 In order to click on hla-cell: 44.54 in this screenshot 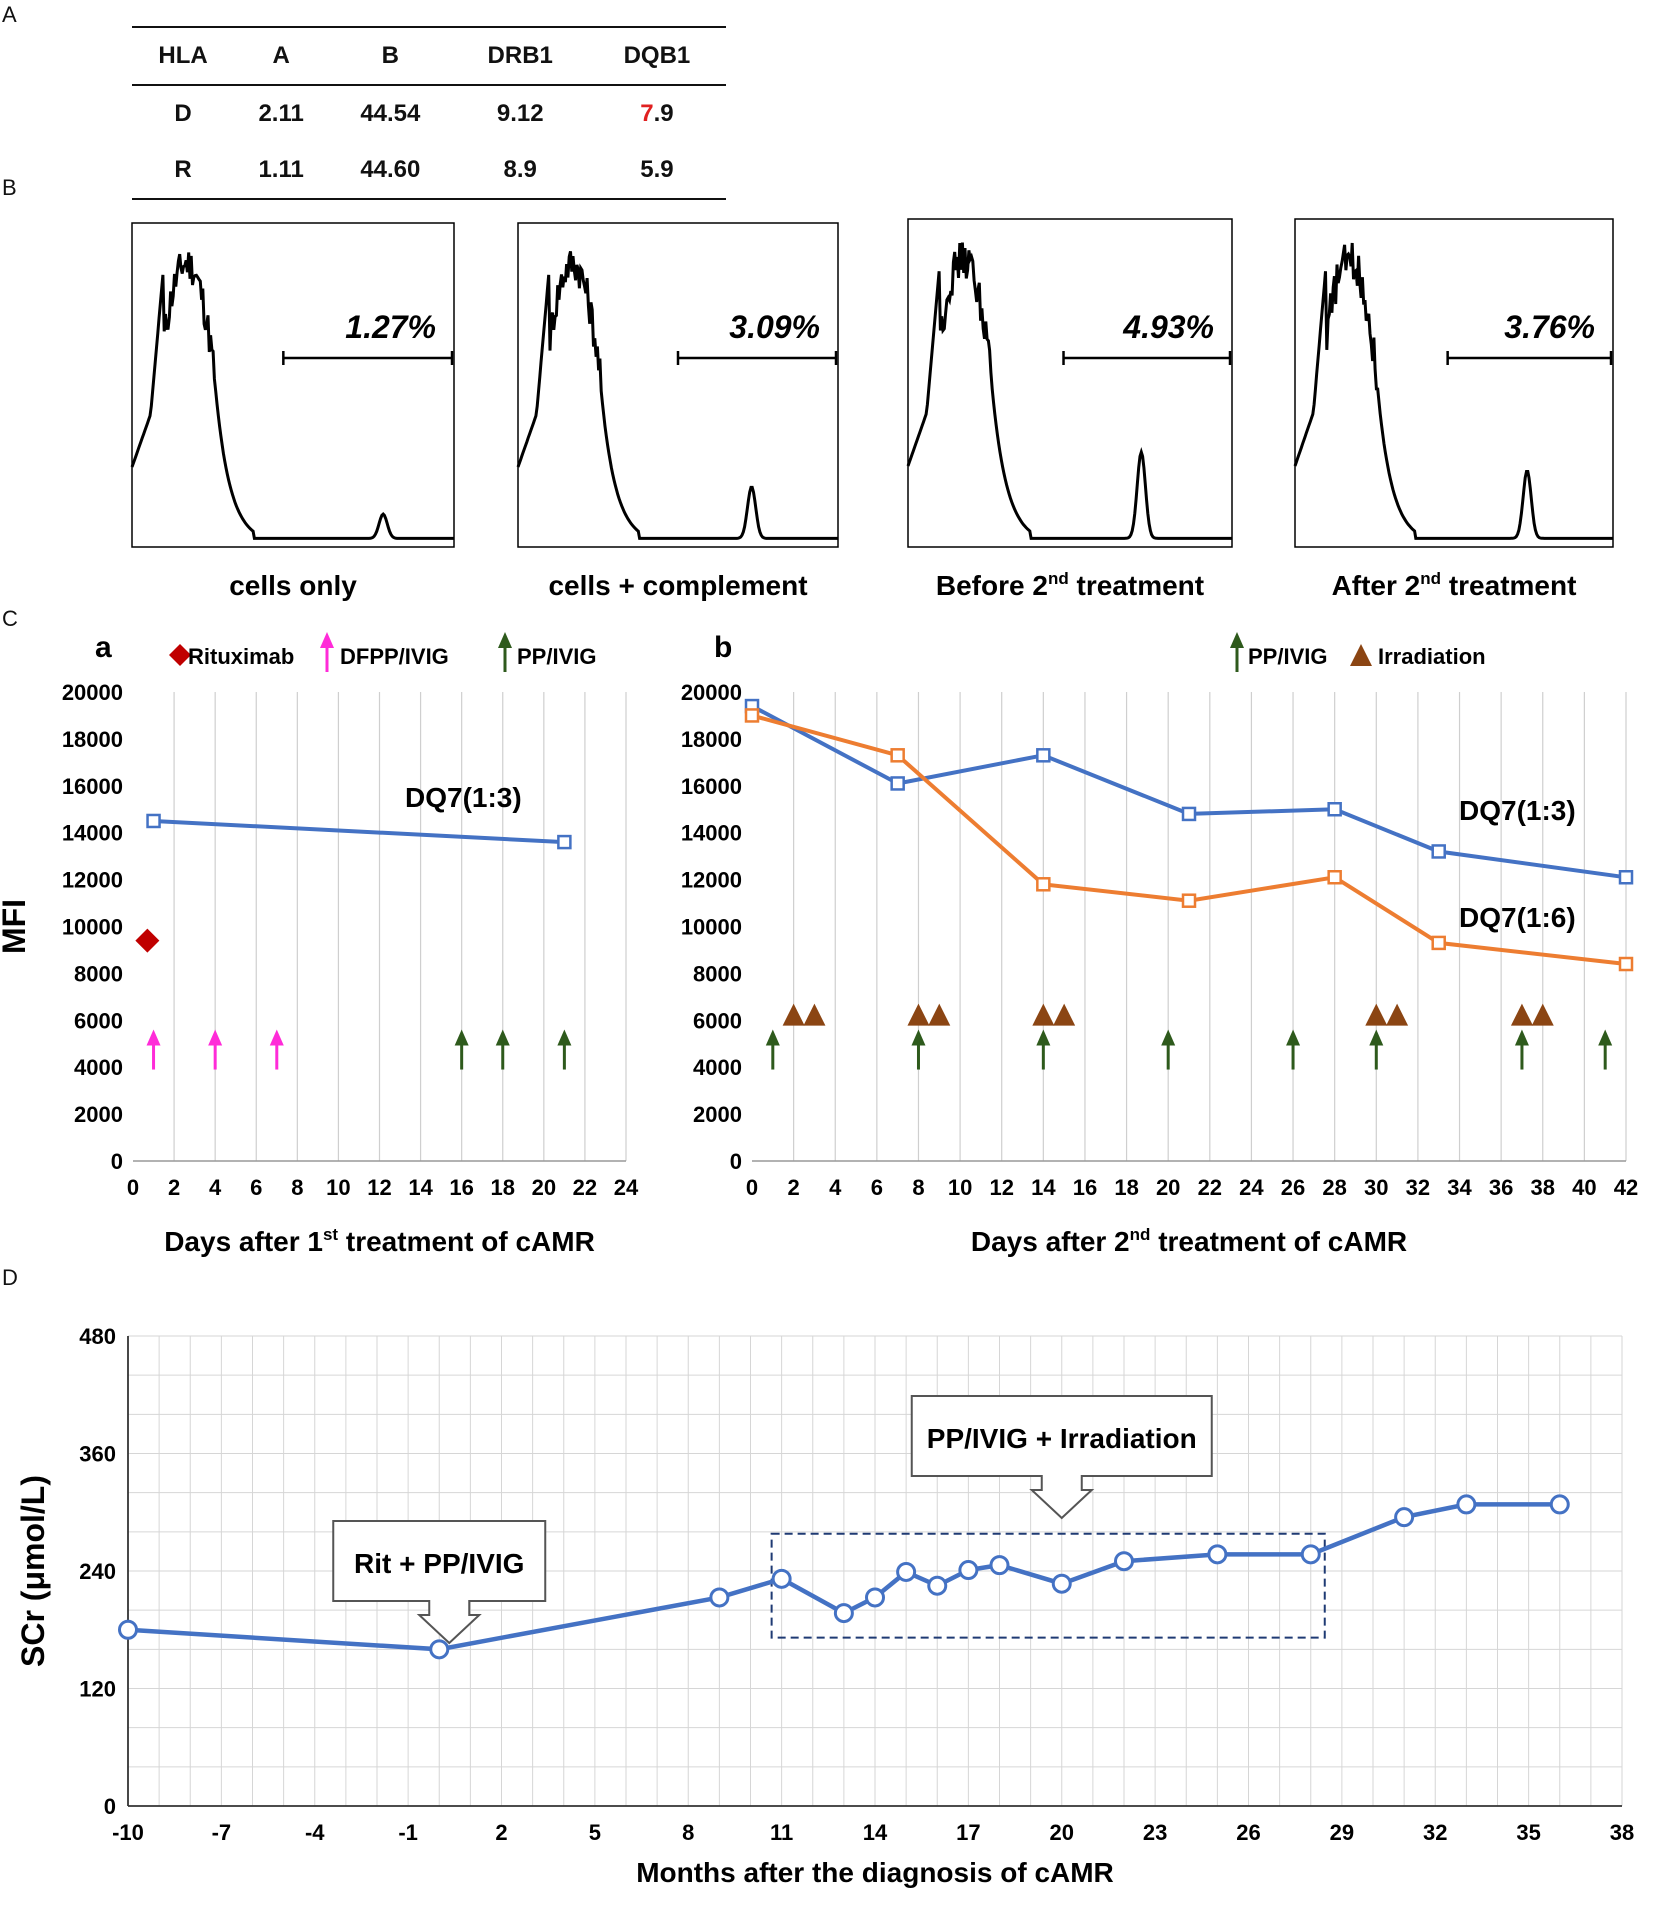, I will do `click(390, 113)`.